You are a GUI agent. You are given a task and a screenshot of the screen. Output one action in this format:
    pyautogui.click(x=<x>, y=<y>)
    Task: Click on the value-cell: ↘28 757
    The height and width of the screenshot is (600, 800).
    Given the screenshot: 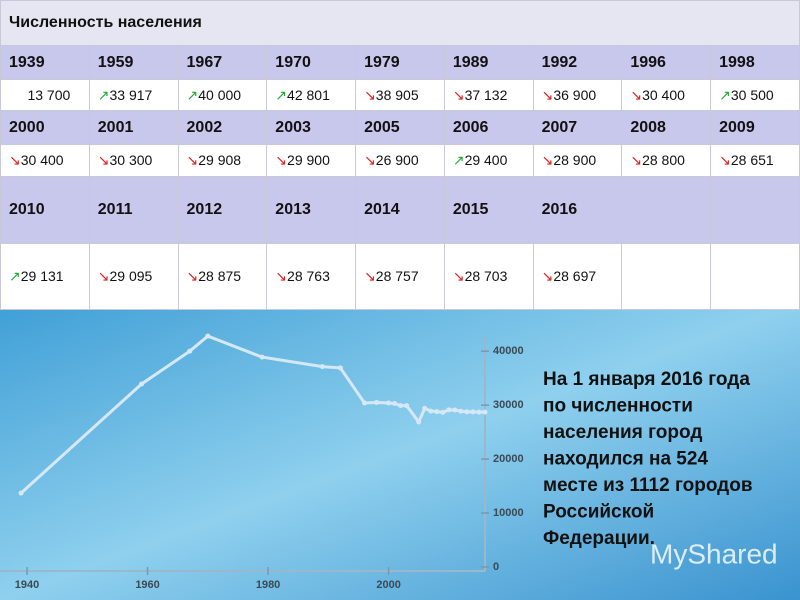 What is the action you would take?
    pyautogui.click(x=400, y=276)
    